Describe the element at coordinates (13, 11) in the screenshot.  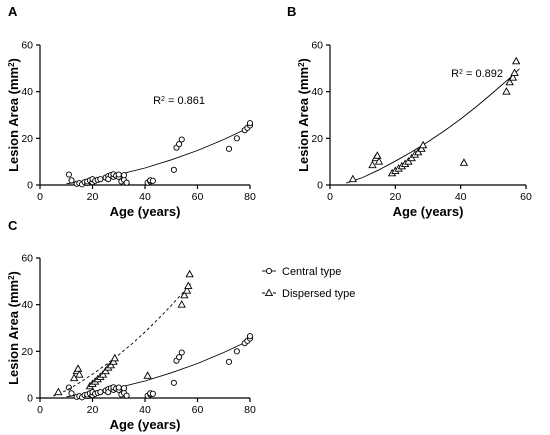
I see `panel-letter: A` at that location.